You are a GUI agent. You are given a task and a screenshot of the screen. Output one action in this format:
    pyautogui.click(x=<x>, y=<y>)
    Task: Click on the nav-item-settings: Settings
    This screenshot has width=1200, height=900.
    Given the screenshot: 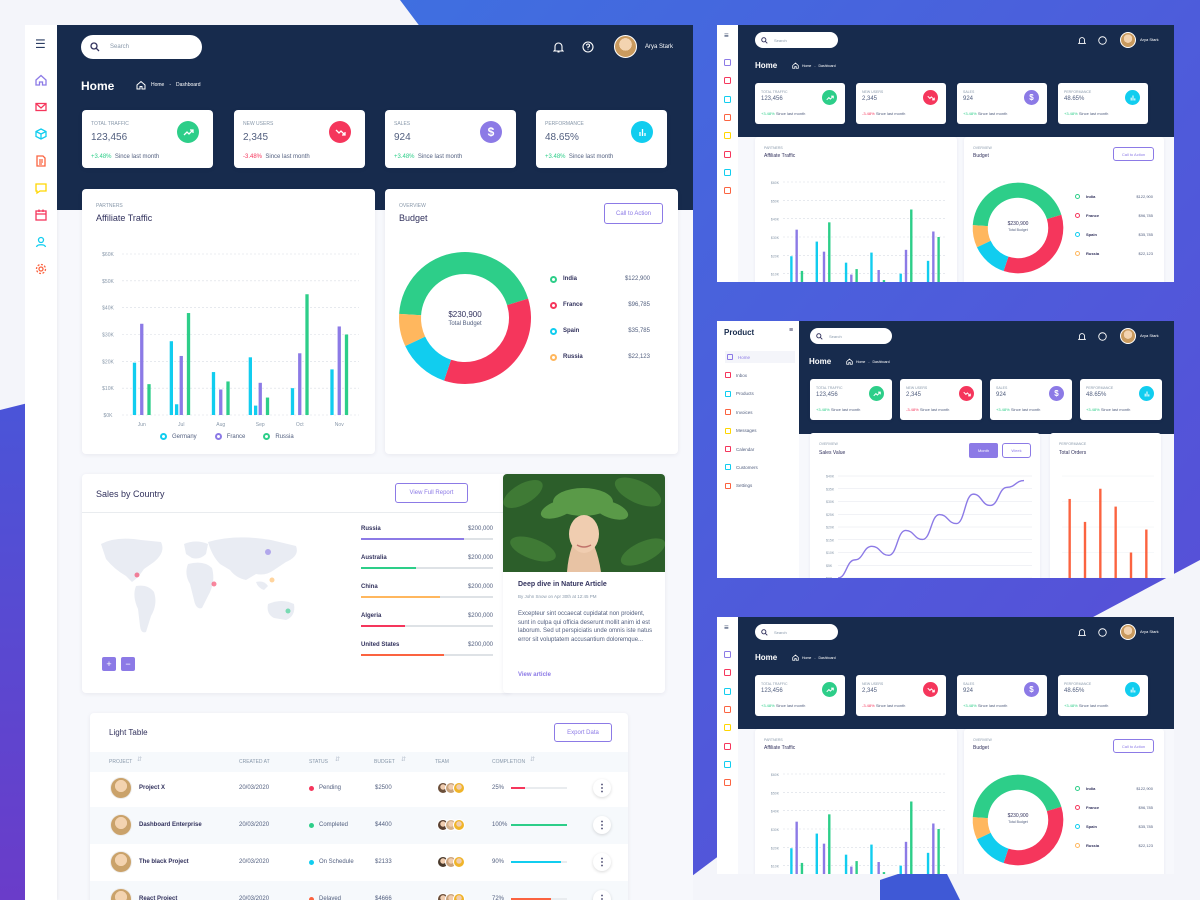 What is the action you would take?
    pyautogui.click(x=738, y=485)
    